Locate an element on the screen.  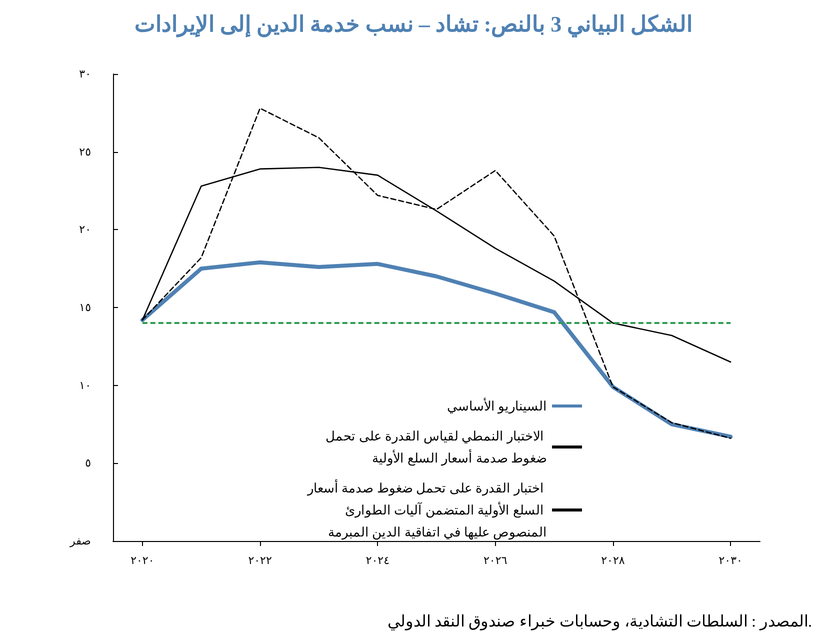
x-tick-label: ٢٠٣٠ is located at coordinates (730, 560).